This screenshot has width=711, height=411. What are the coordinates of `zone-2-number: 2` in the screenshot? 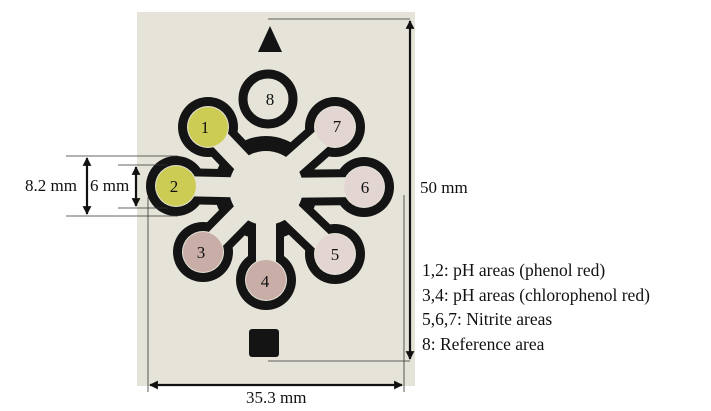 It's located at (174, 186).